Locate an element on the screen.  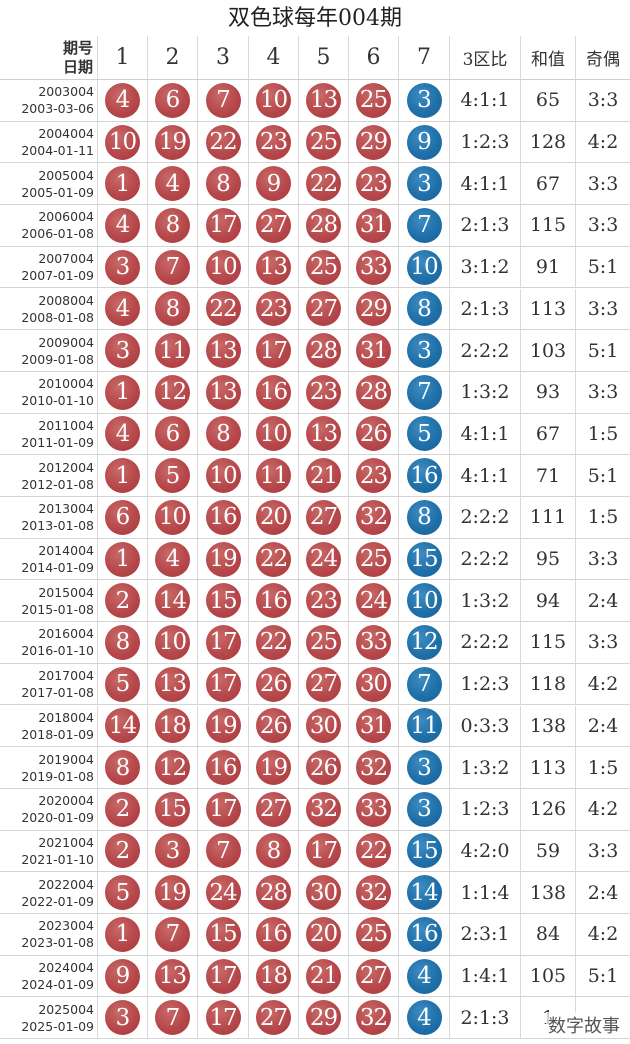
red-ball: 6 is located at coordinates (172, 100).